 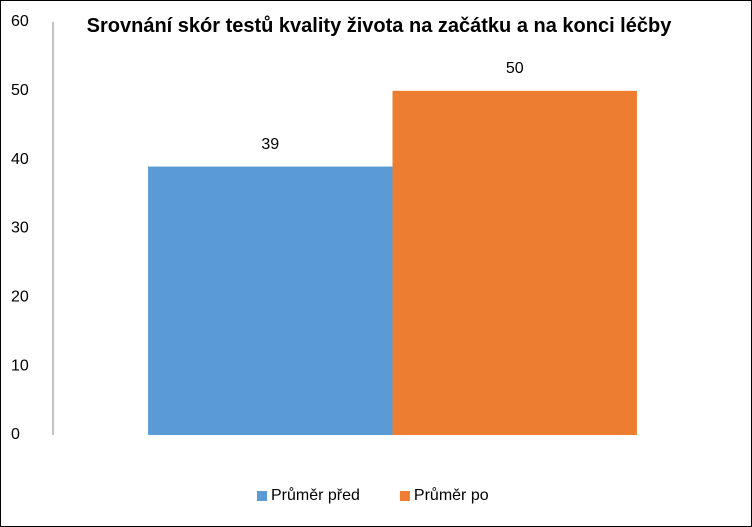 What do you see at coordinates (315, 495) in the screenshot?
I see `legend-label: Průměr před` at bounding box center [315, 495].